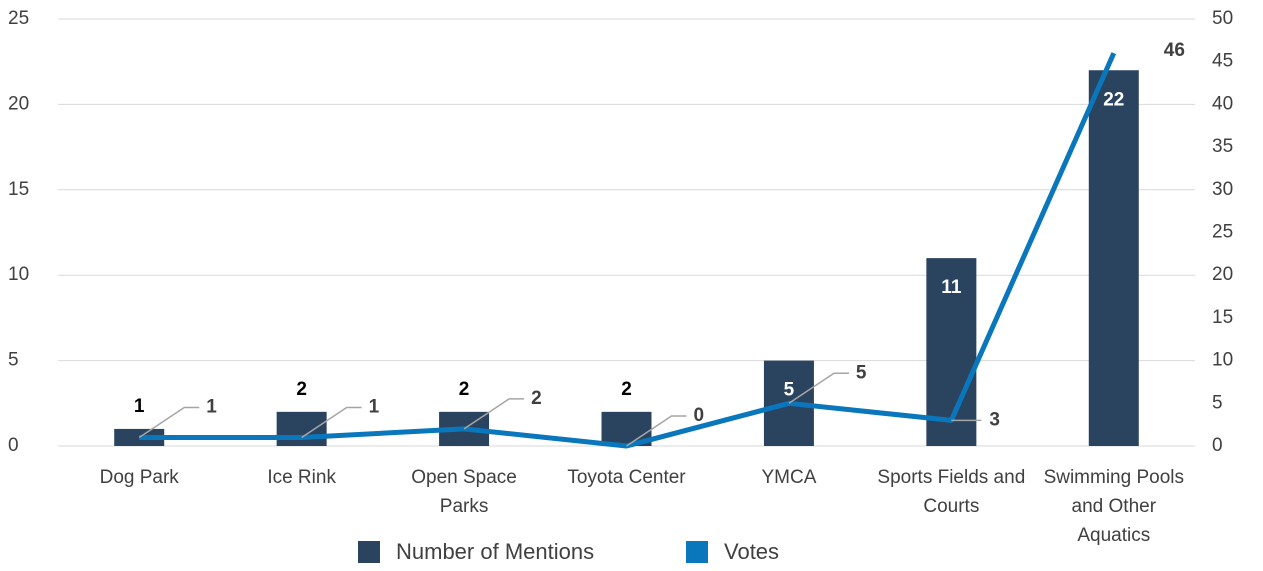 The height and width of the screenshot is (571, 1263). I want to click on y2-tick-label: 25, so click(1222, 232).